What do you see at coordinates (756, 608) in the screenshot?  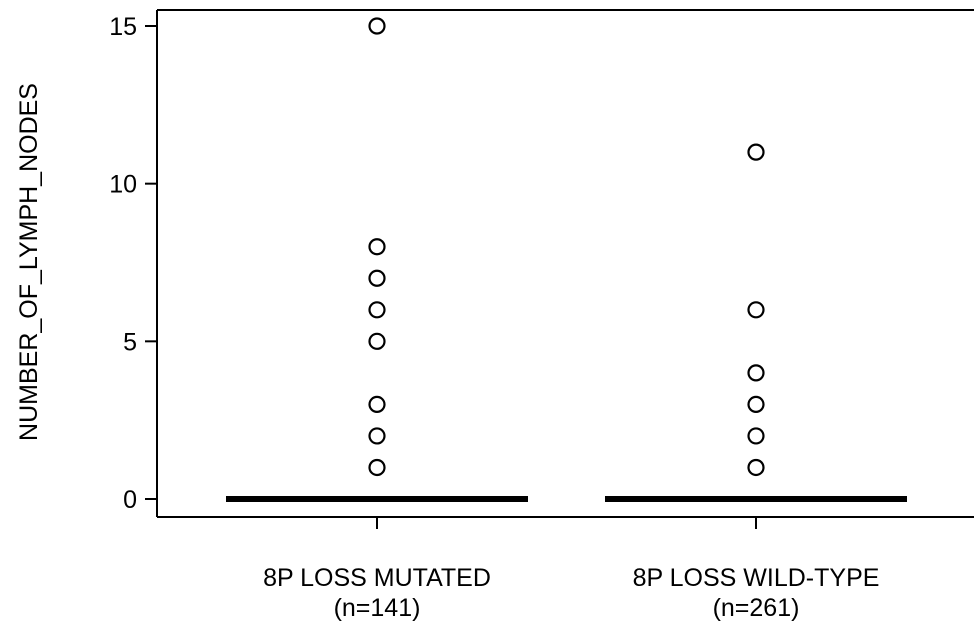 I see `category-count-label: (n=261)` at bounding box center [756, 608].